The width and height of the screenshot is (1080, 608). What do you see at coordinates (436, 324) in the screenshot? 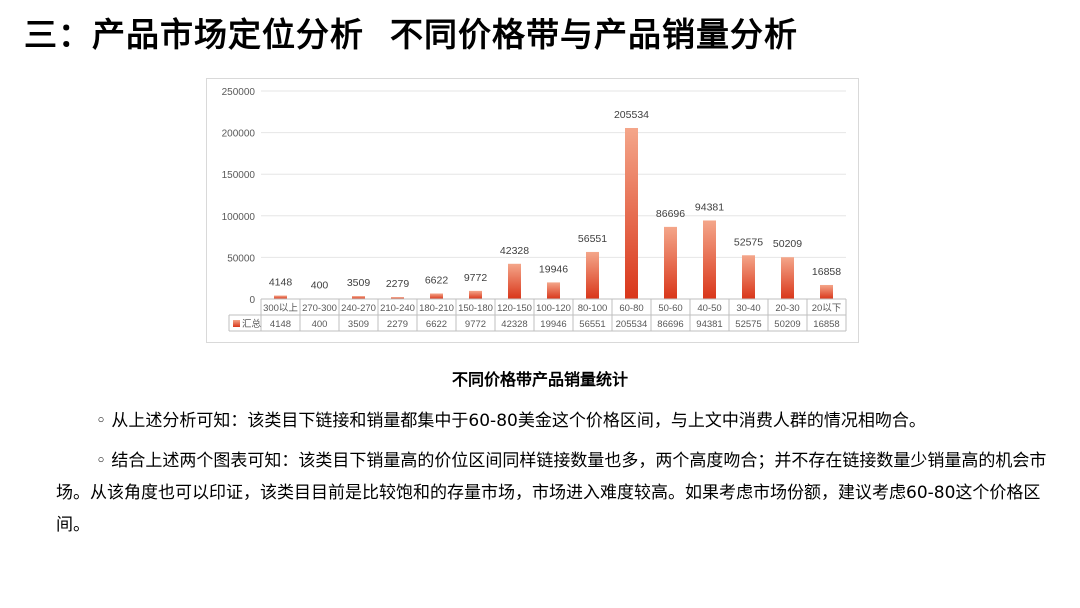
I see `table-value: 6622` at bounding box center [436, 324].